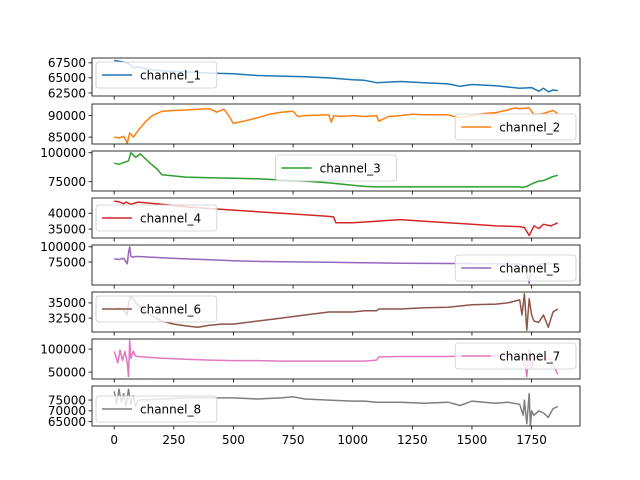  What do you see at coordinates (170, 218) in the screenshot?
I see `legend-label: channel_4` at bounding box center [170, 218].